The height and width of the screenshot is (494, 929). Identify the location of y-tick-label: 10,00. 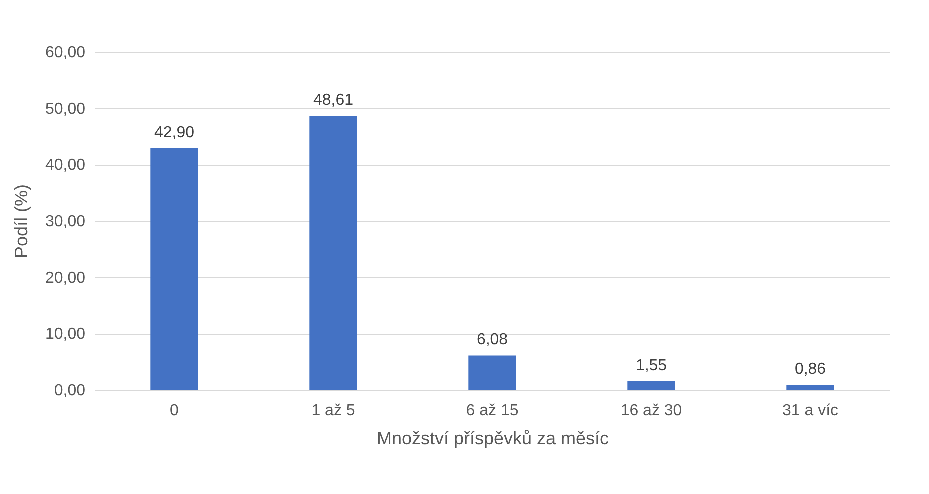
(65, 335).